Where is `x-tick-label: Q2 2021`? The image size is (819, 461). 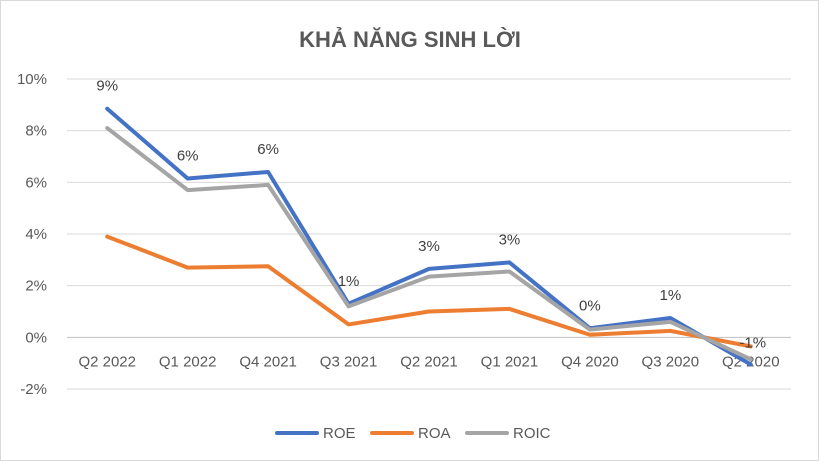 x-tick-label: Q2 2021 is located at coordinates (429, 361).